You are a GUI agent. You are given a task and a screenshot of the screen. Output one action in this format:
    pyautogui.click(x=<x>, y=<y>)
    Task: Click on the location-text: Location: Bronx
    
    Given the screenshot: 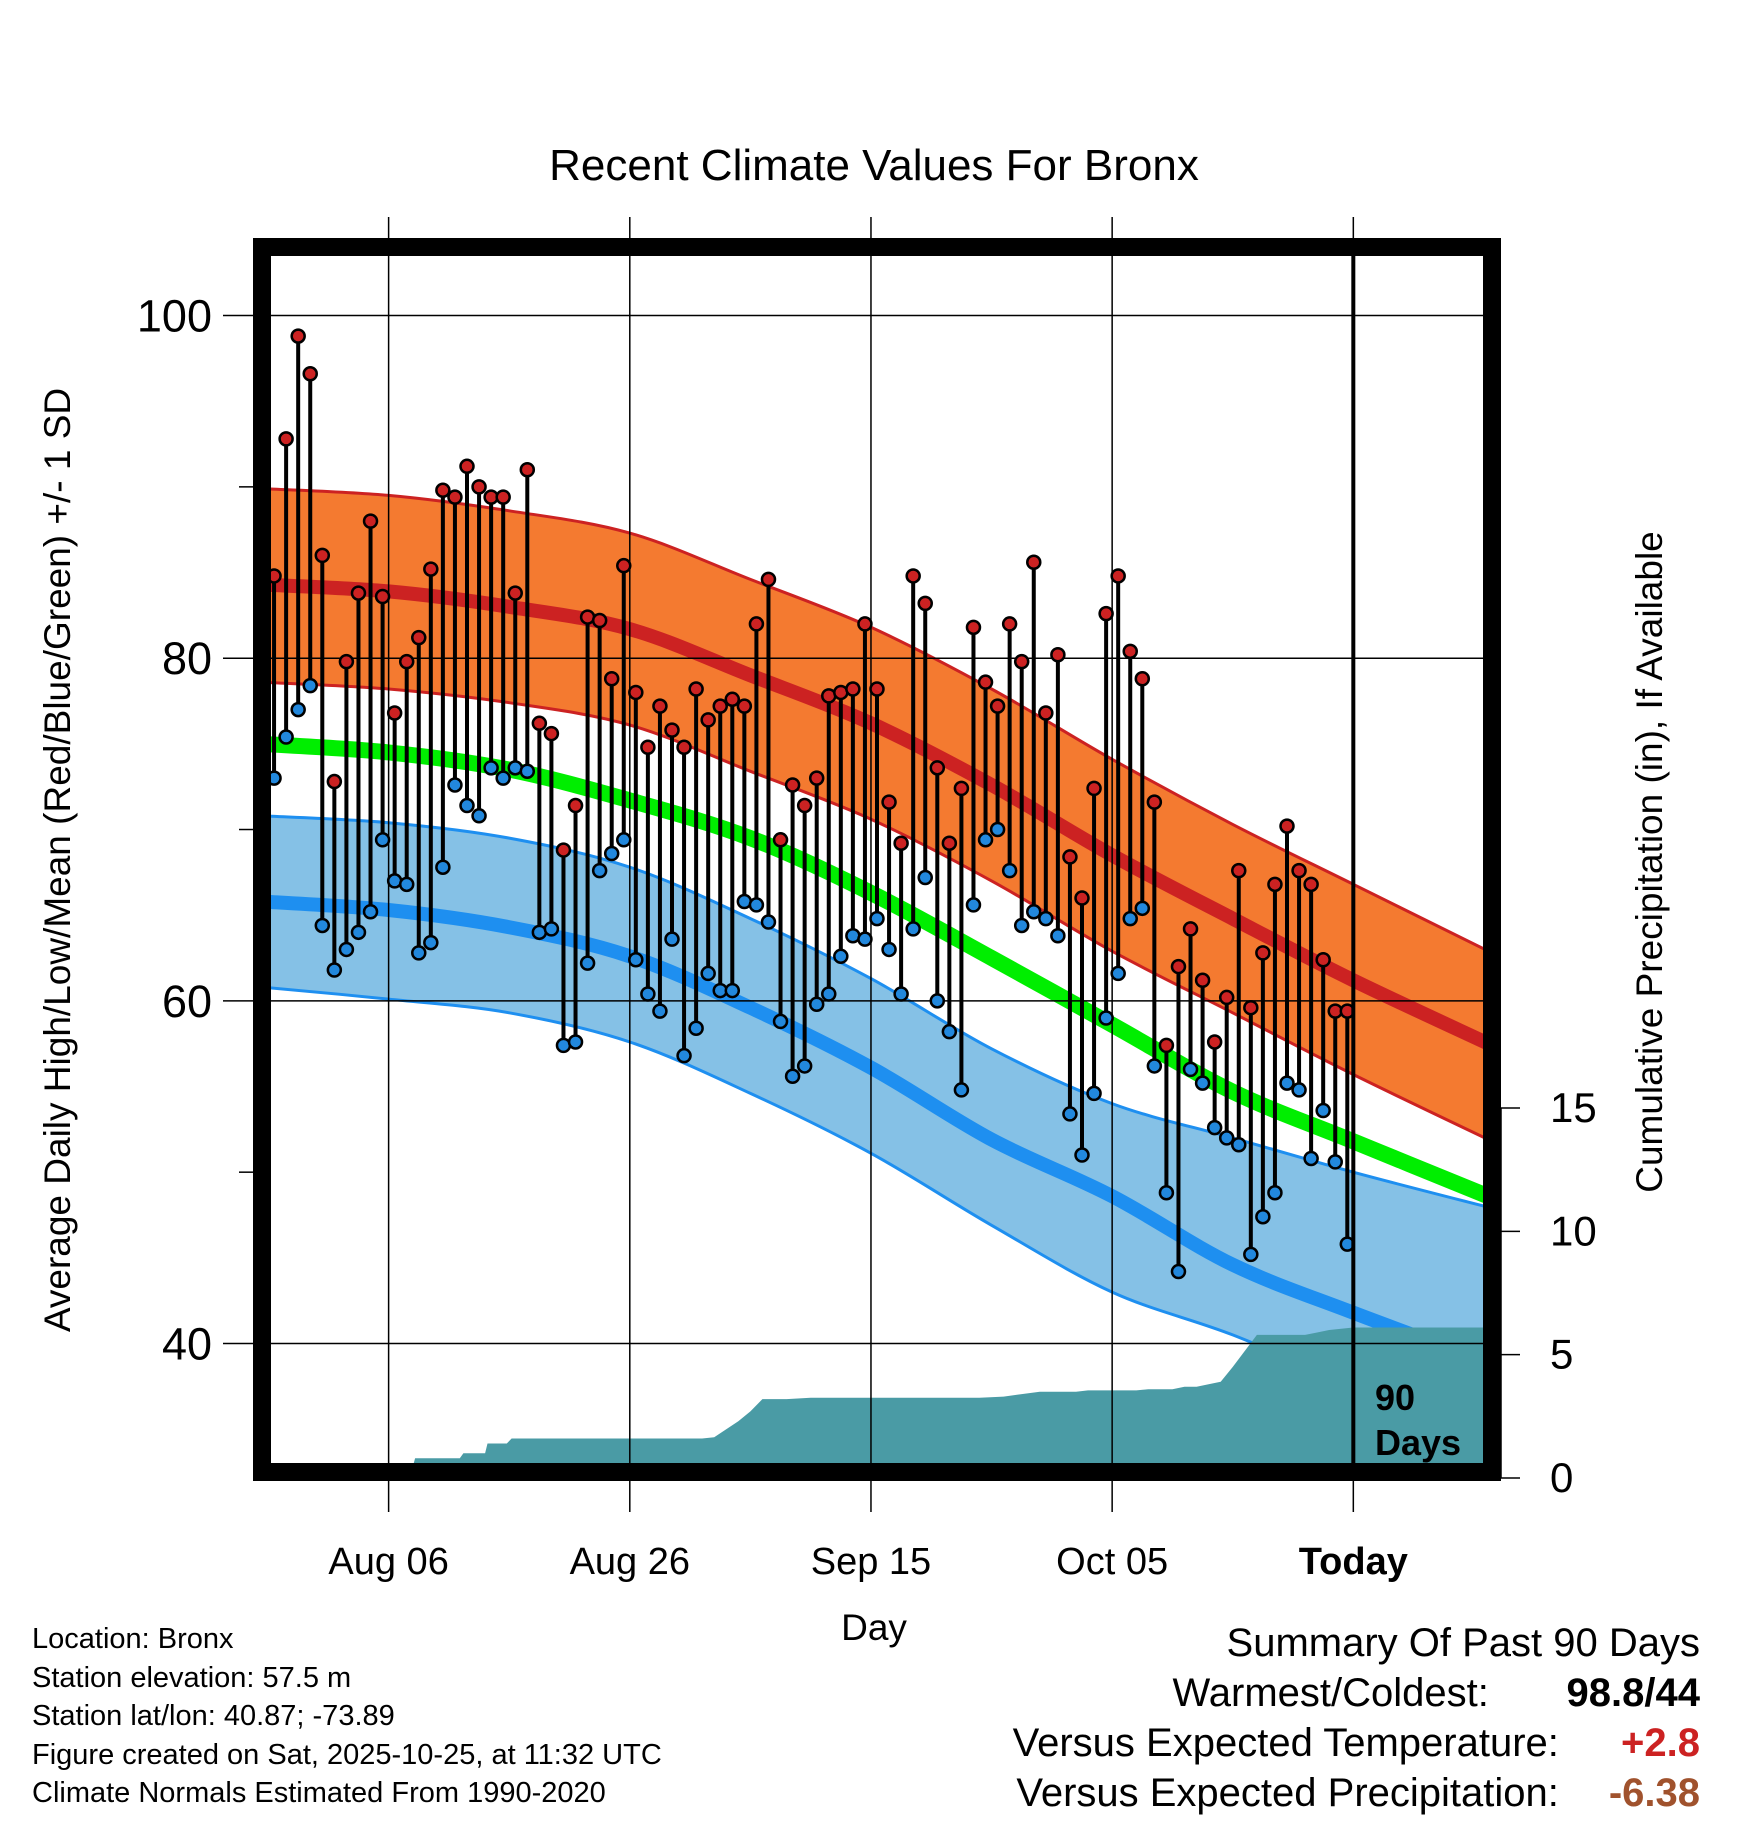 What is the action you would take?
    pyautogui.click(x=133, y=1639)
    